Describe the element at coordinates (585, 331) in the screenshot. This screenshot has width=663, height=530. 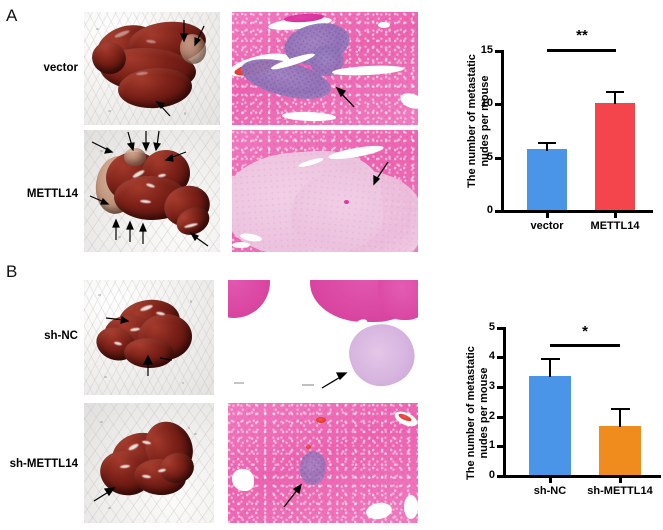
I see `chart-b-significance-star: *` at that location.